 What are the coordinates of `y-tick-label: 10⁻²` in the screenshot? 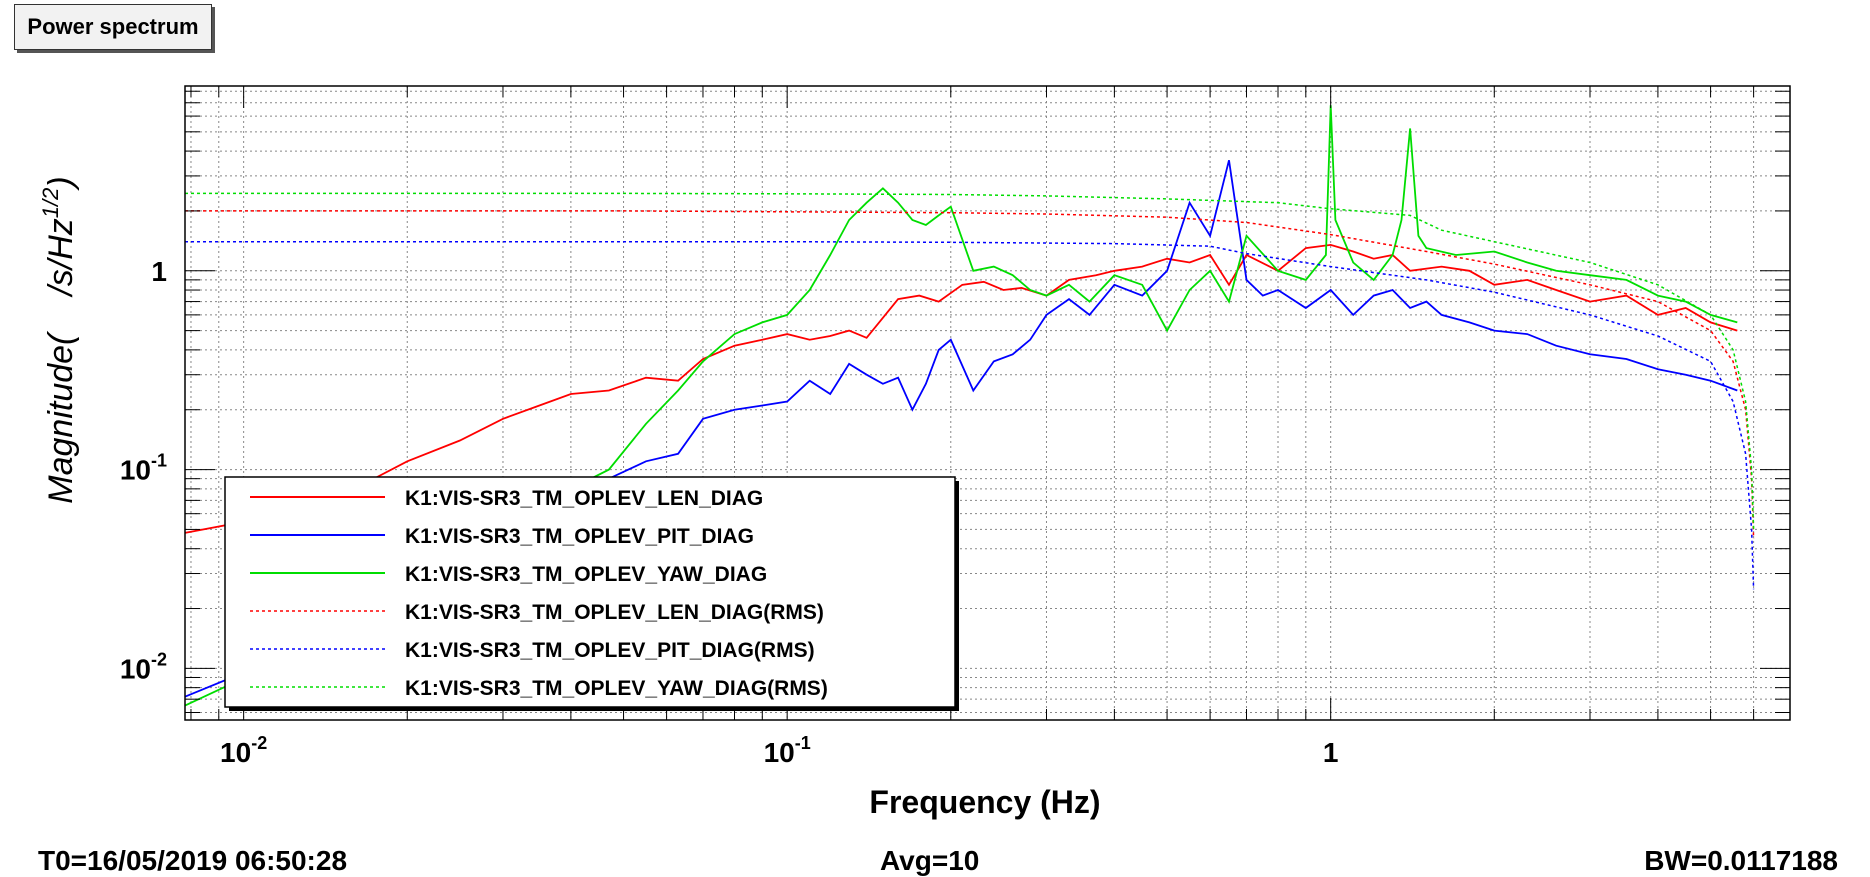 It's located at (143, 666).